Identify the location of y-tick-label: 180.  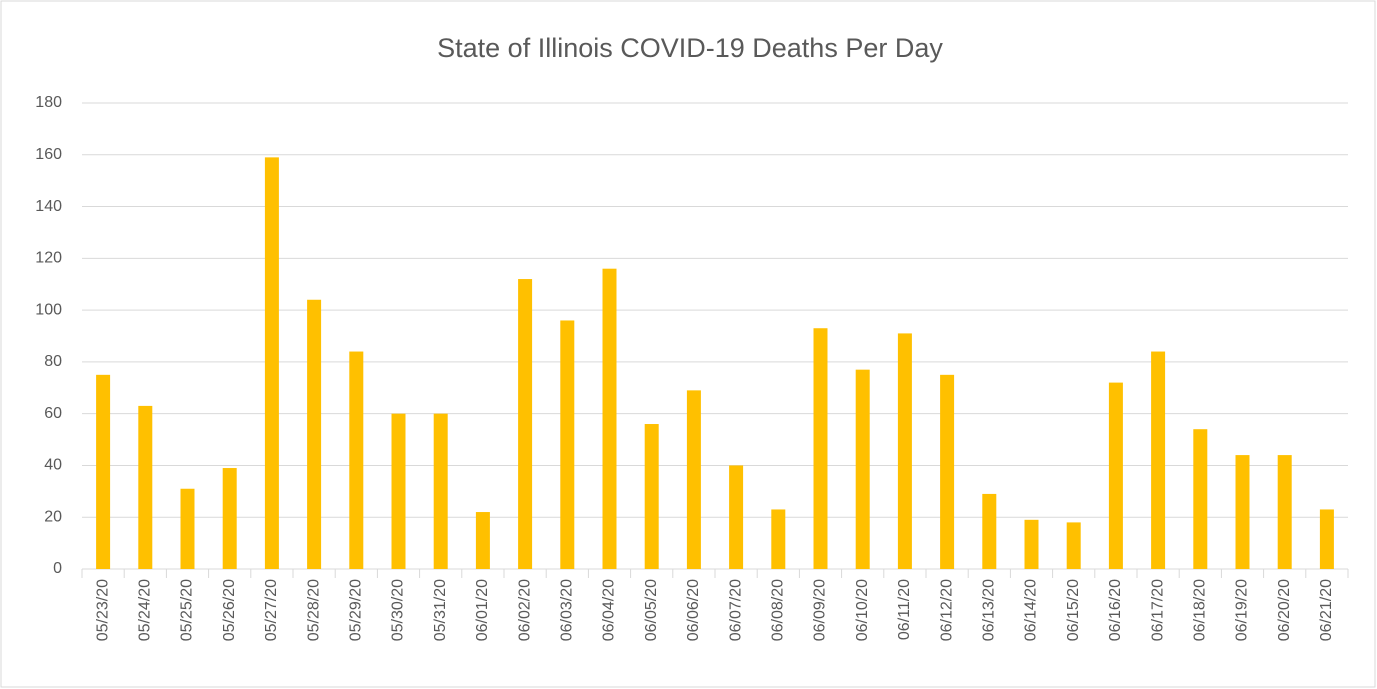
(48, 102).